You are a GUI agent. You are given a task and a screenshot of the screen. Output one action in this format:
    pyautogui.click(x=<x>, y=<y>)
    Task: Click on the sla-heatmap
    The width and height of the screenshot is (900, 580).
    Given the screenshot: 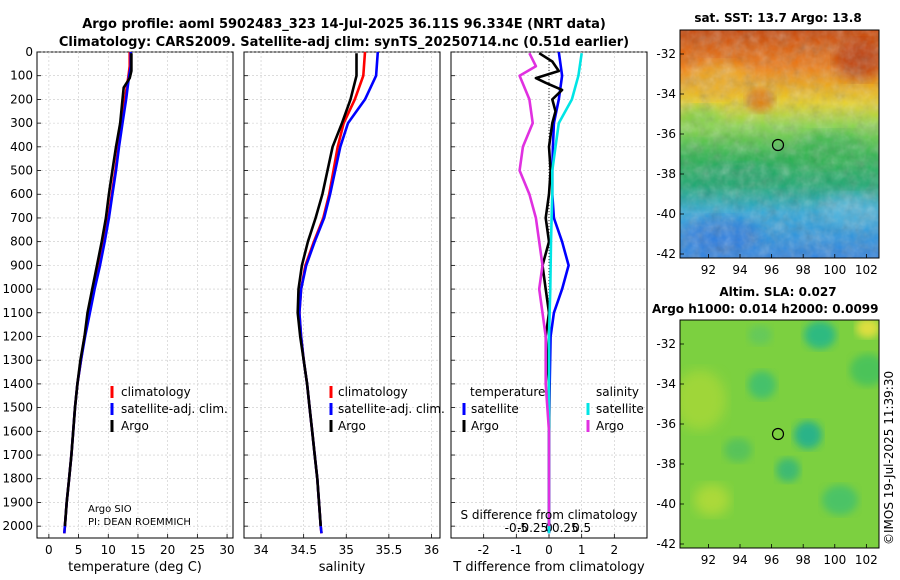 What is the action you would take?
    pyautogui.click(x=779, y=434)
    